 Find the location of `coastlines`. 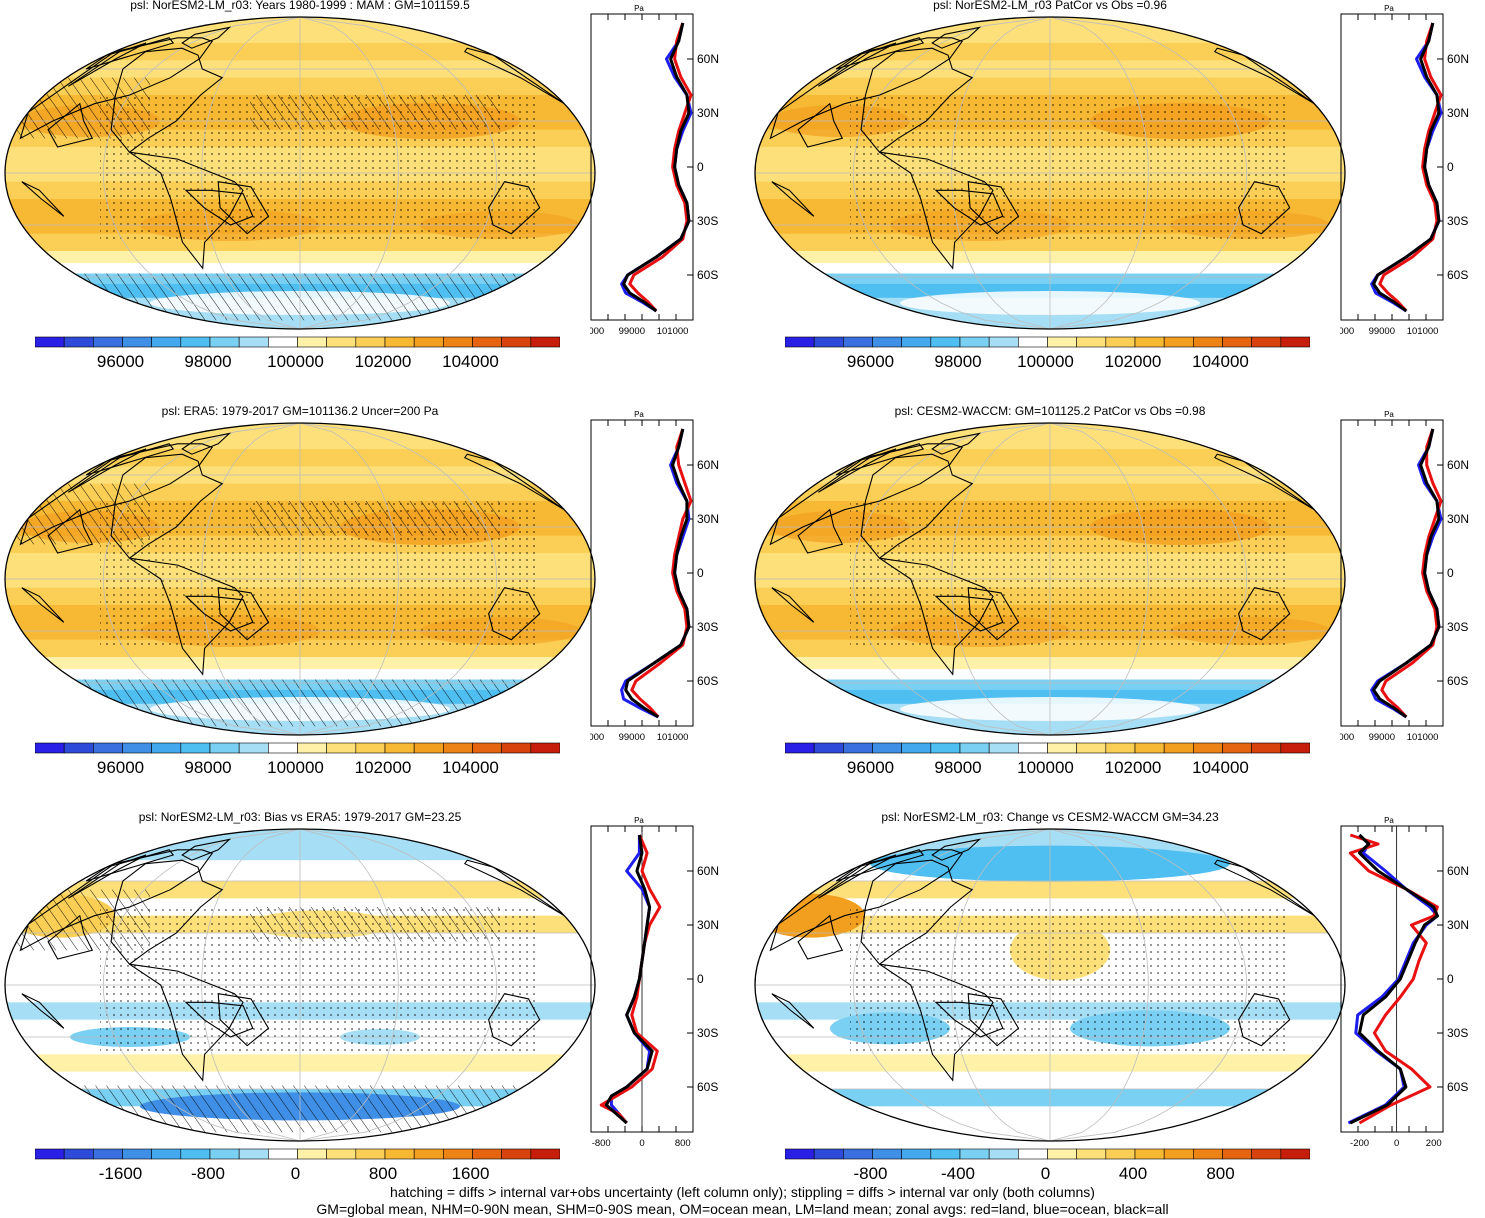

coastlines is located at coordinates (1042, 554).